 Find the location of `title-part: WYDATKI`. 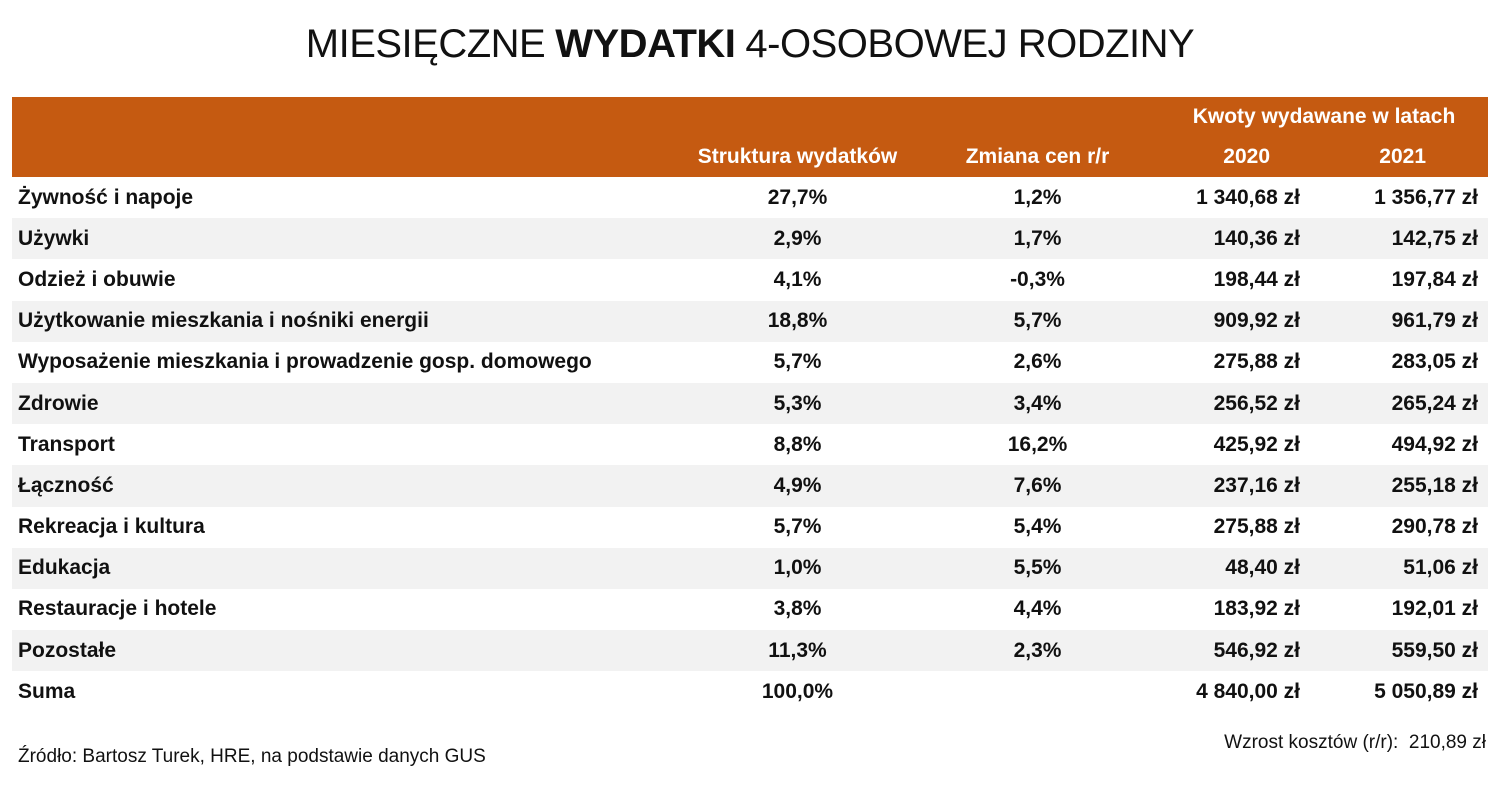

title-part: WYDATKI is located at coordinates (645, 44).